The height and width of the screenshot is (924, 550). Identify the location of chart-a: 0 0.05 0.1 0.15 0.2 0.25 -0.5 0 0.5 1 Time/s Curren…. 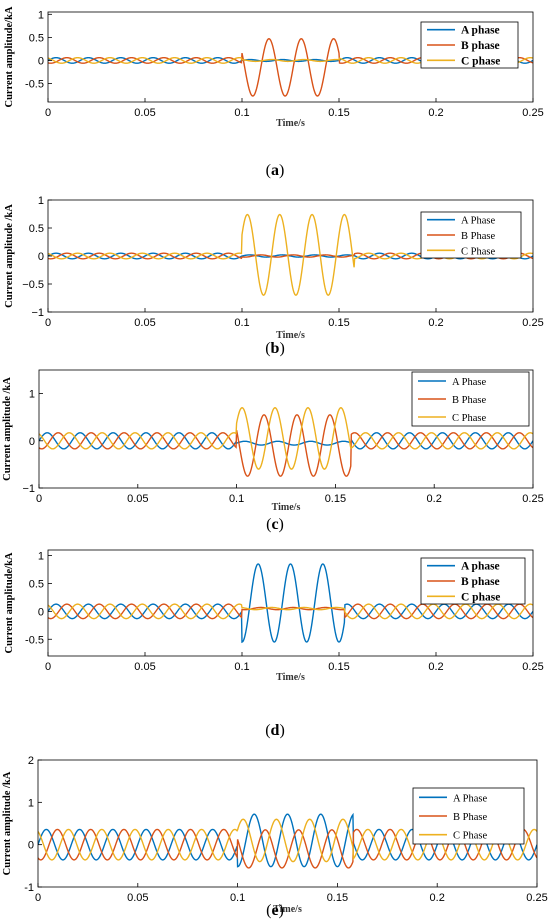
(274, 67).